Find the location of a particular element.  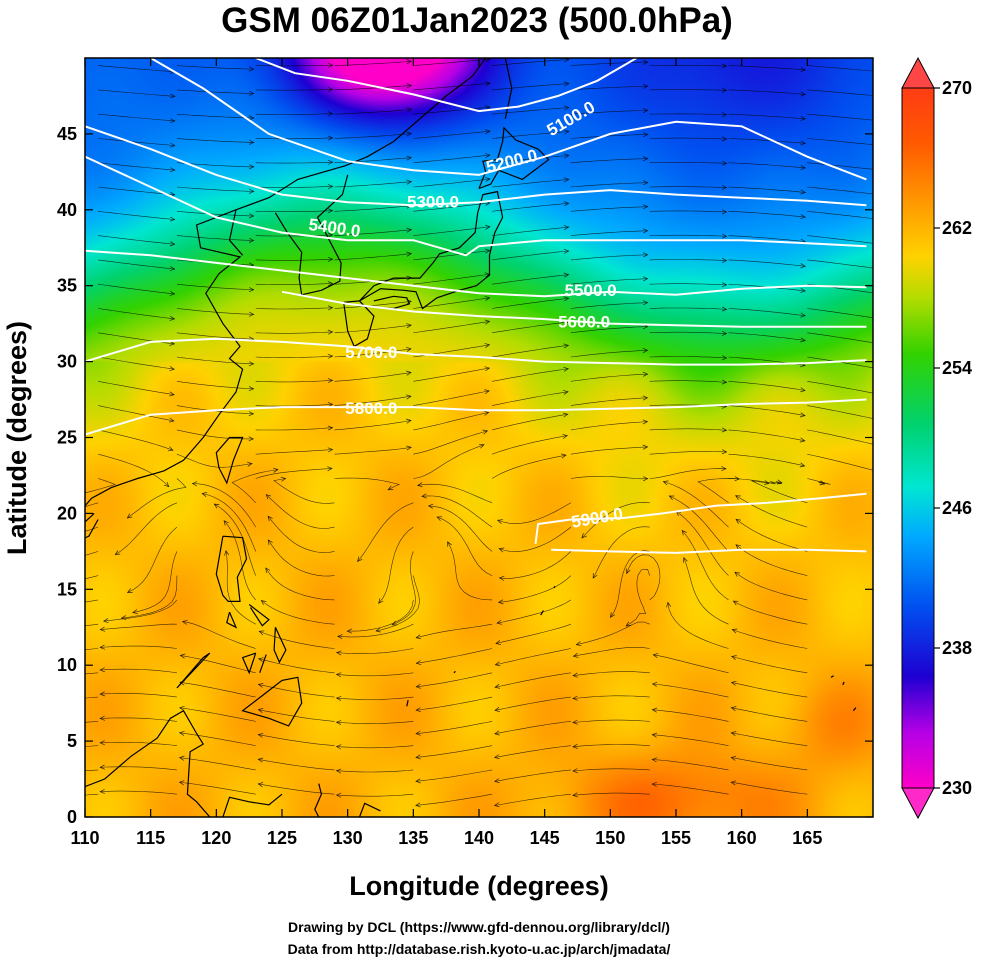

colorbar-tick-label: 238 is located at coordinates (957, 648).